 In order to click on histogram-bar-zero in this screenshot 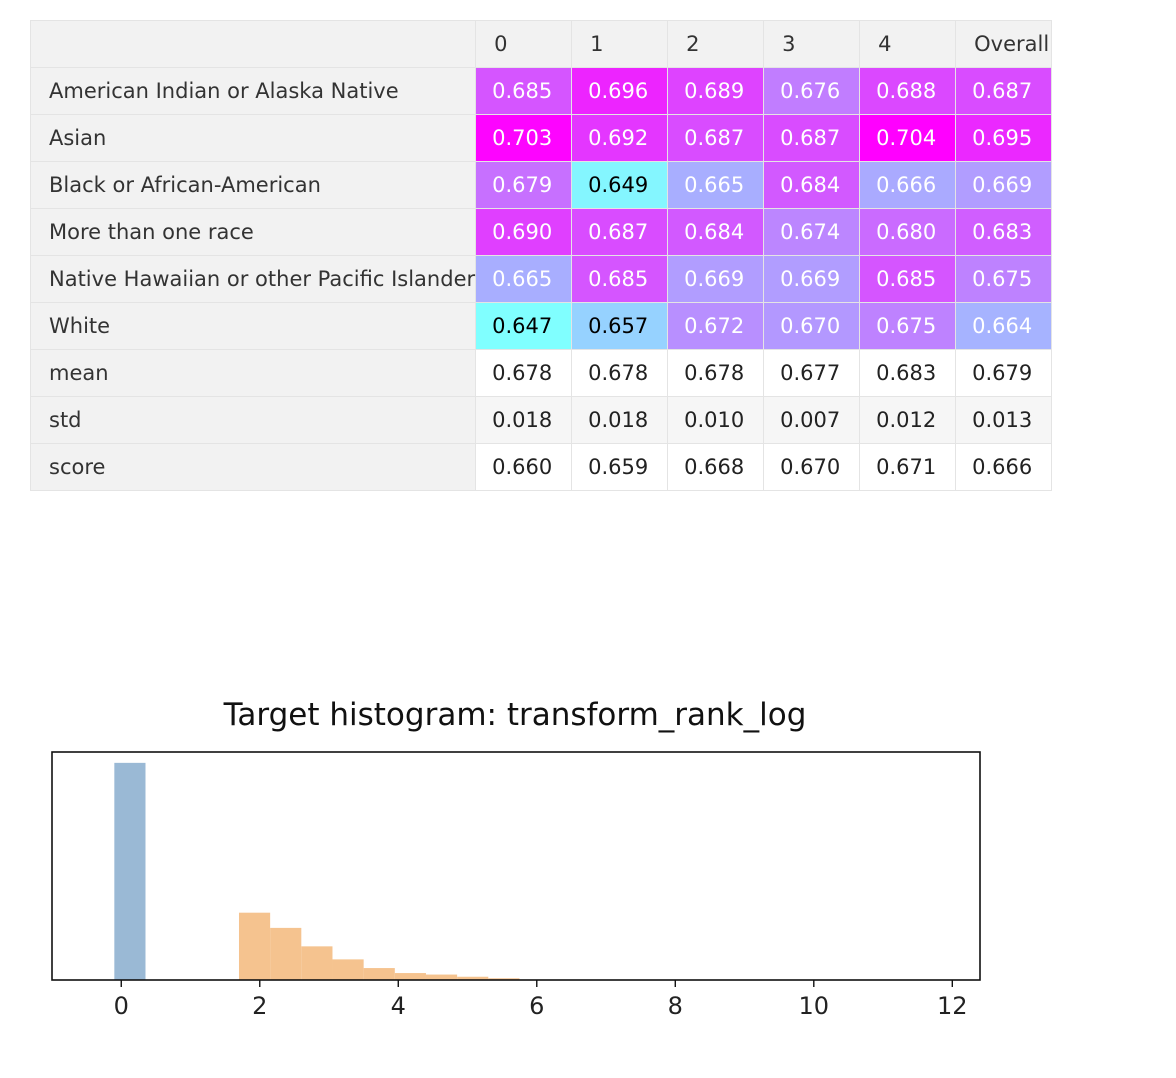, I will do `click(130, 871)`.